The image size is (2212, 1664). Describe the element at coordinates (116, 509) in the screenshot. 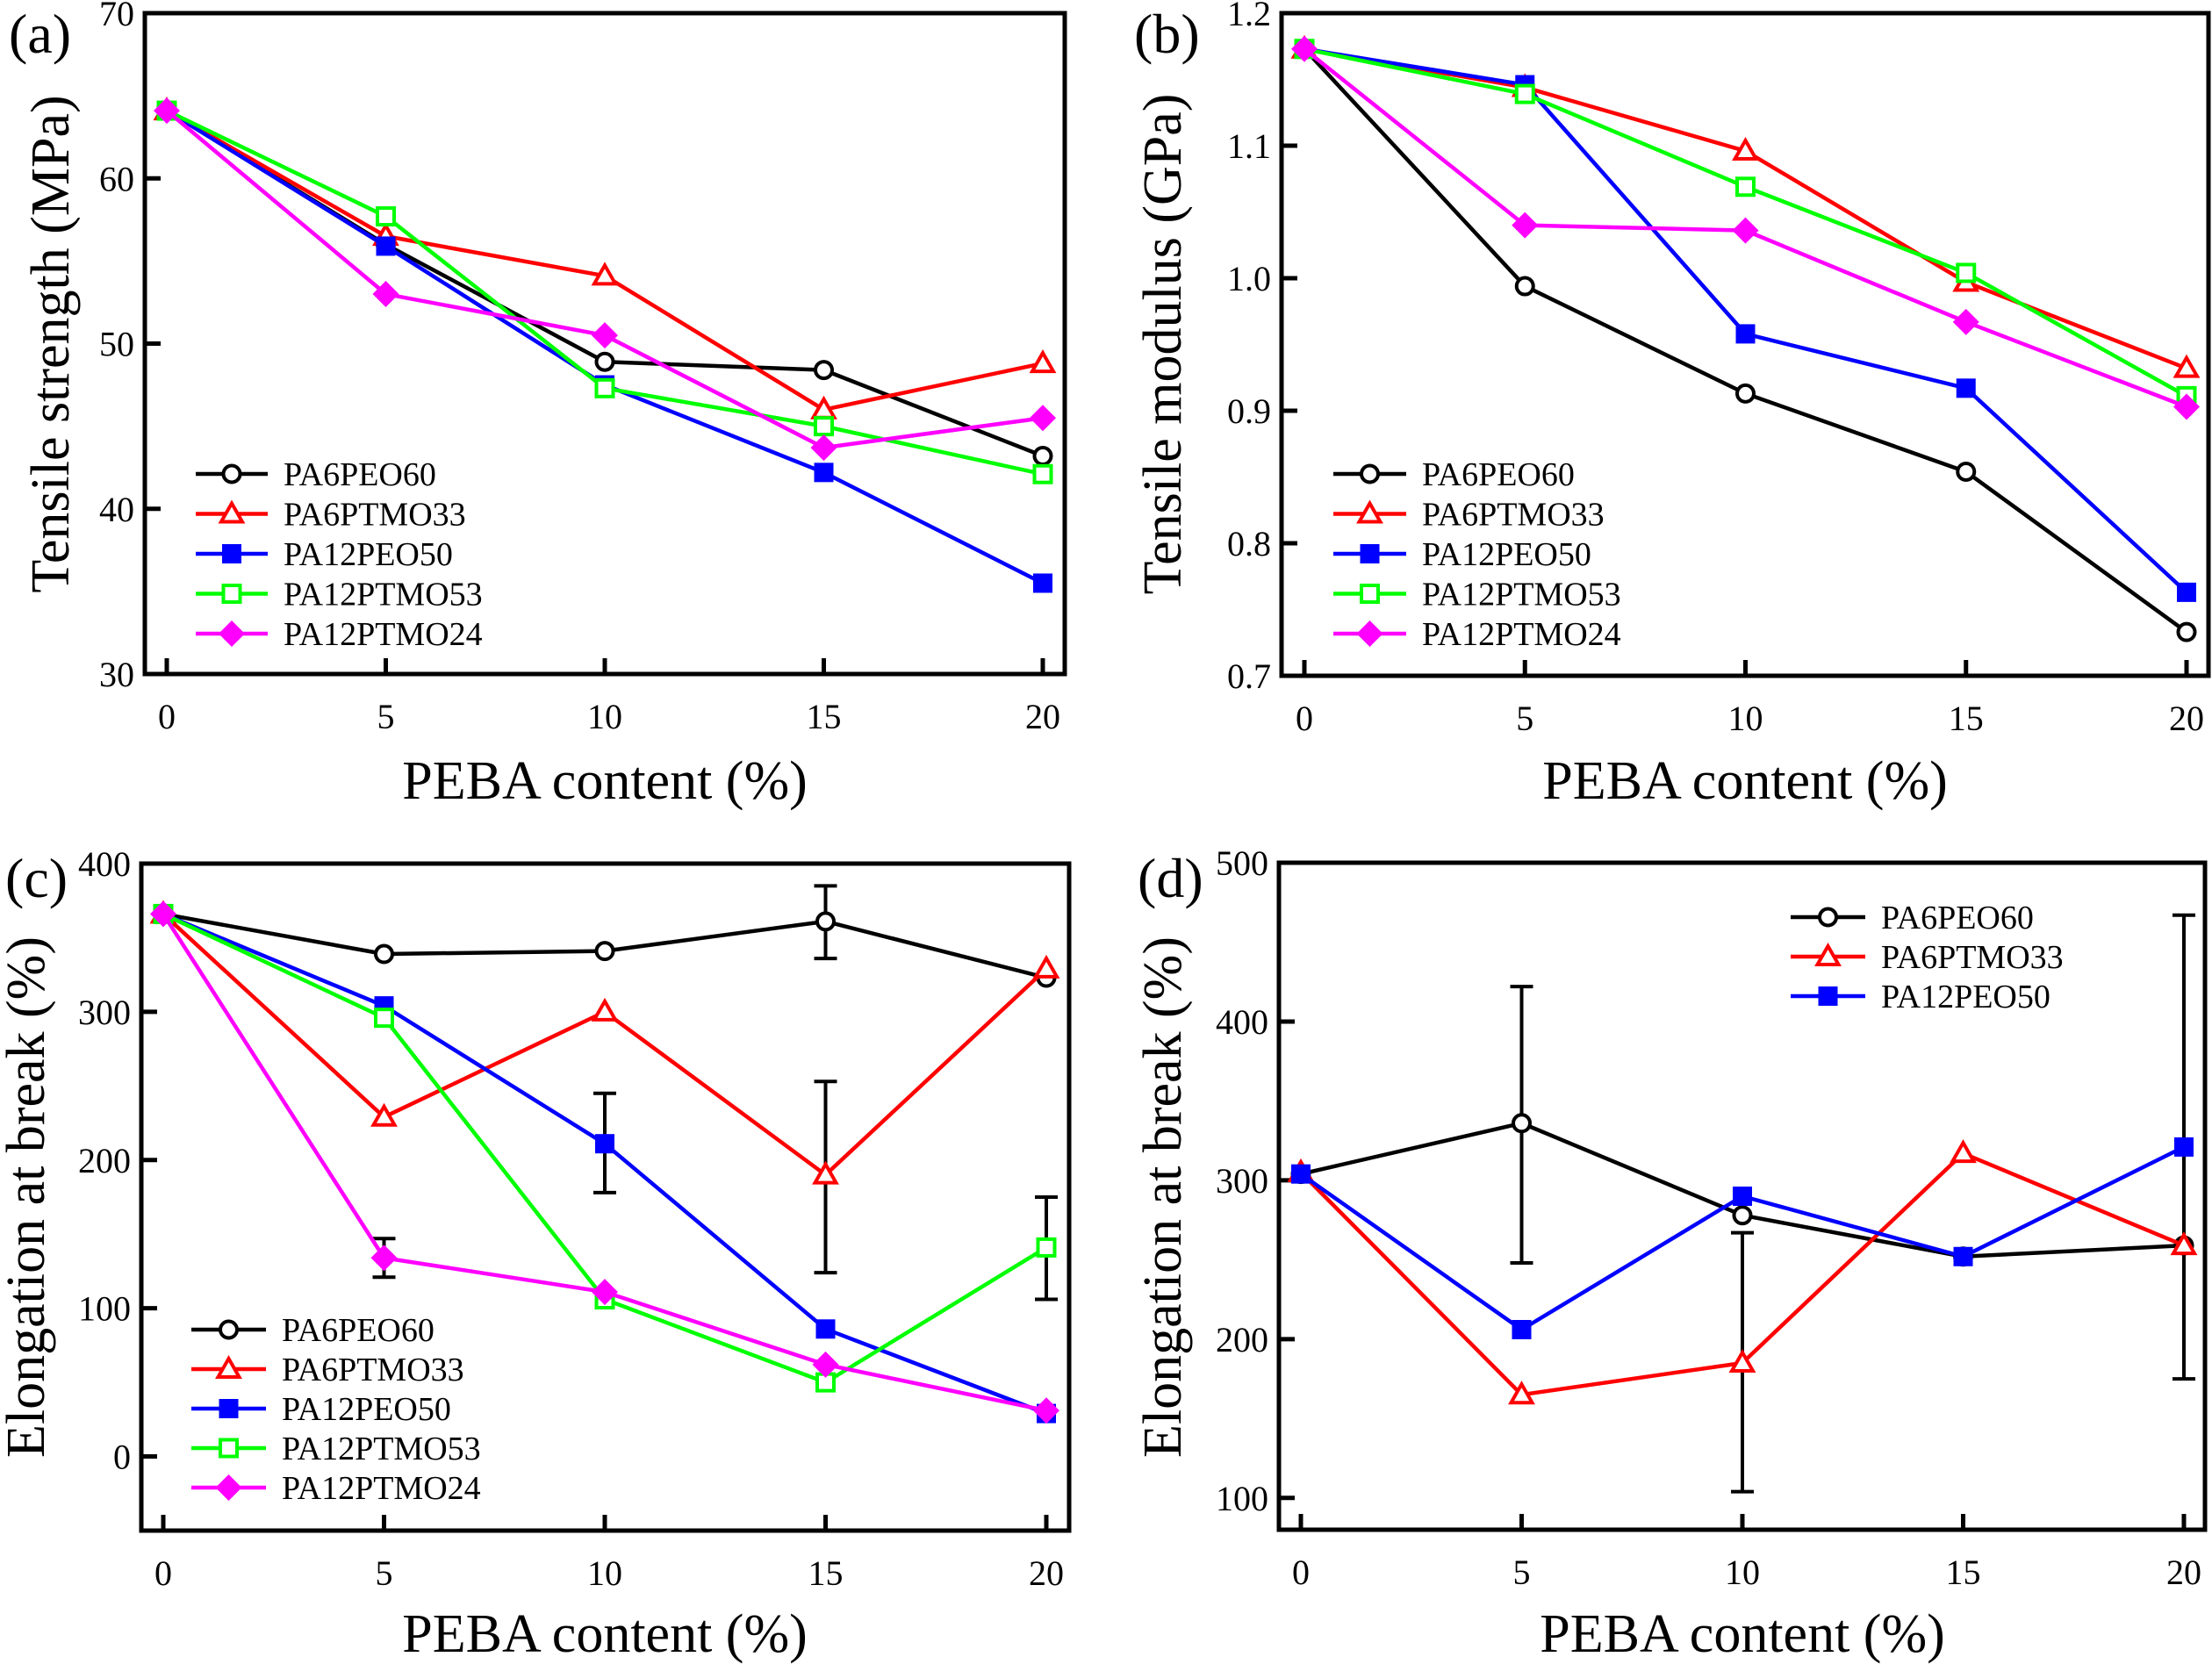

I see `y-tick-label: 40` at that location.